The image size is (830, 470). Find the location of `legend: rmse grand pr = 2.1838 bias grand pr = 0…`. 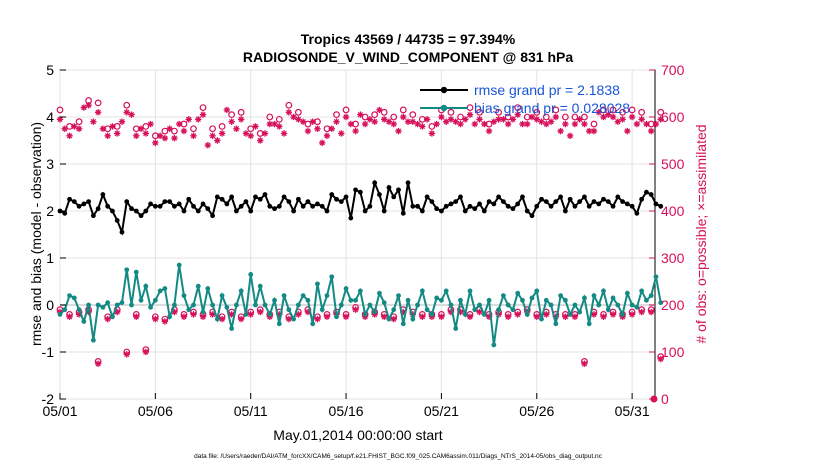

legend: rmse grand pr = 2.1838 bias grand pr = 0… is located at coordinates (525, 99).